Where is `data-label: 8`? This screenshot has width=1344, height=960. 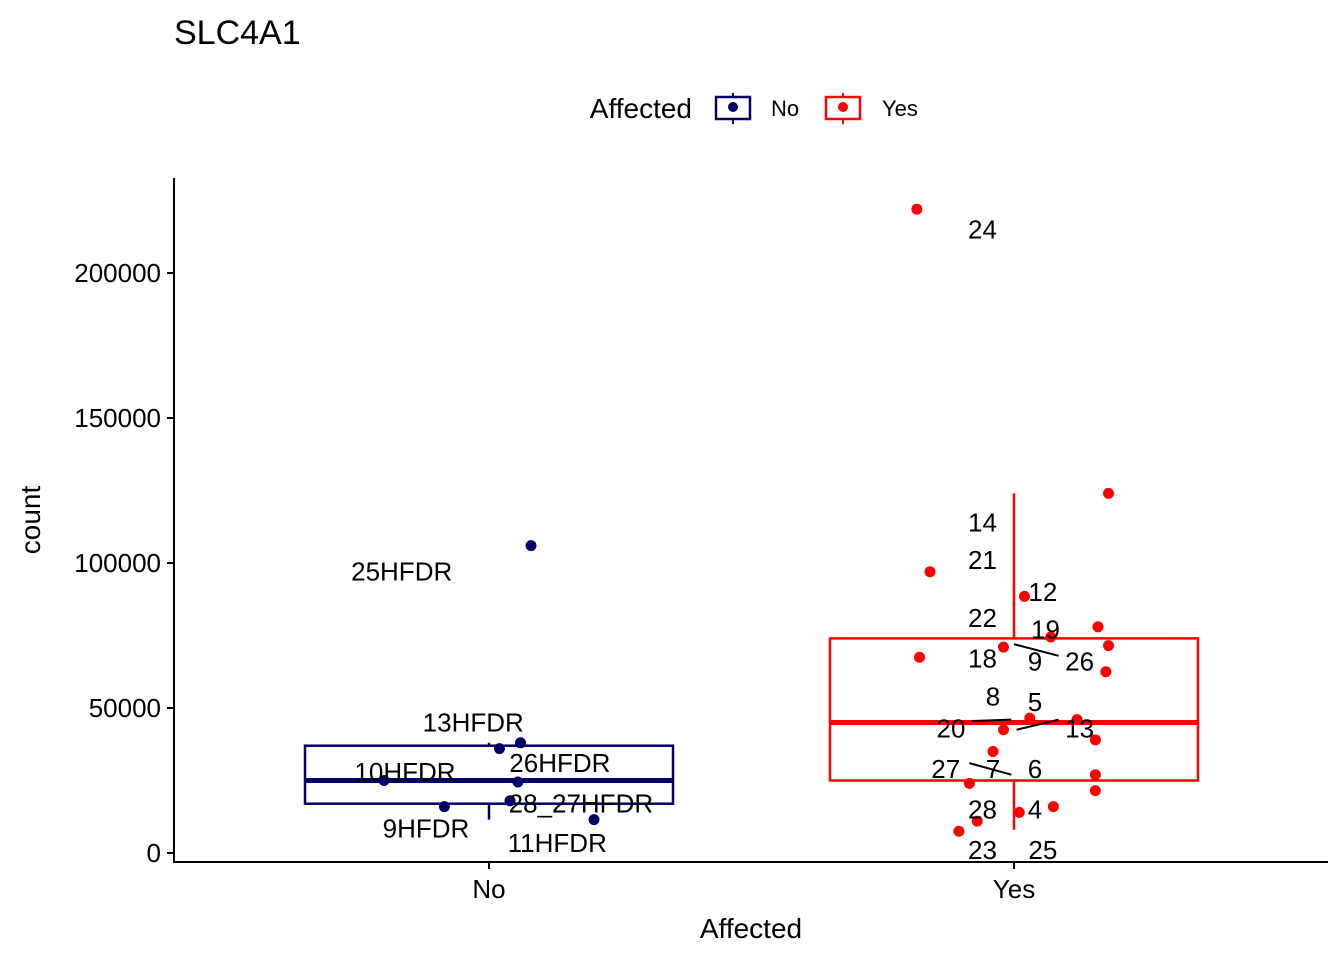 data-label: 8 is located at coordinates (993, 696).